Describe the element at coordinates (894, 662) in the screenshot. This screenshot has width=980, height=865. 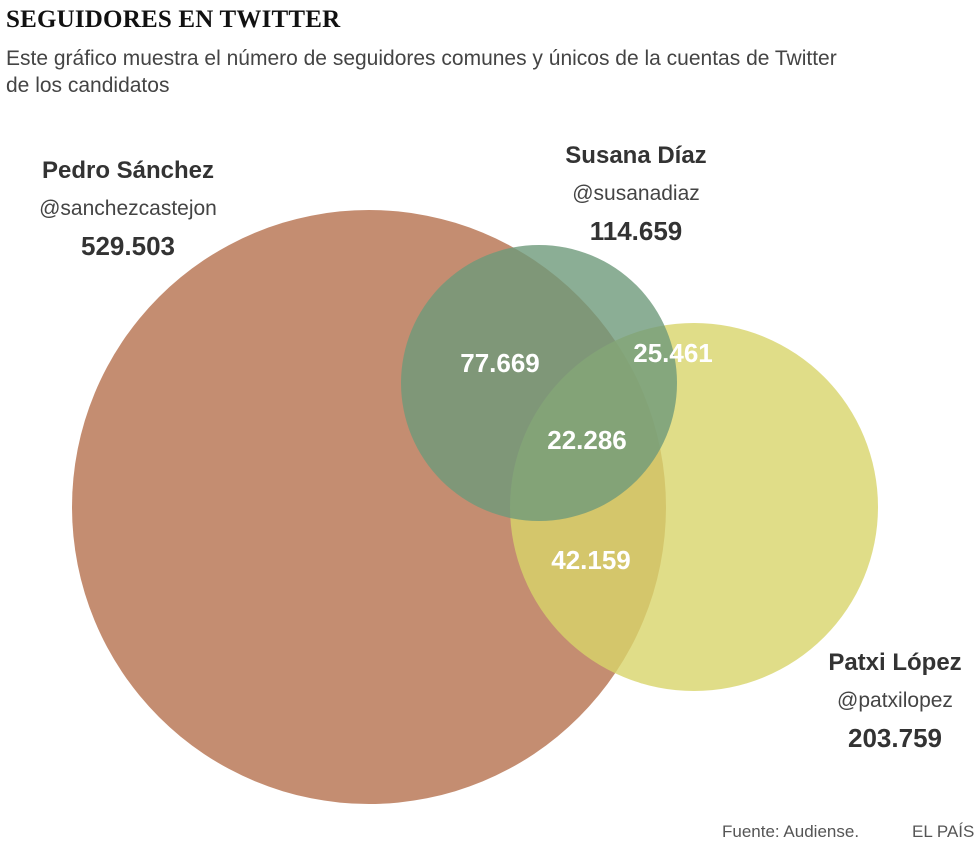
I see `set-name: Patxi López` at that location.